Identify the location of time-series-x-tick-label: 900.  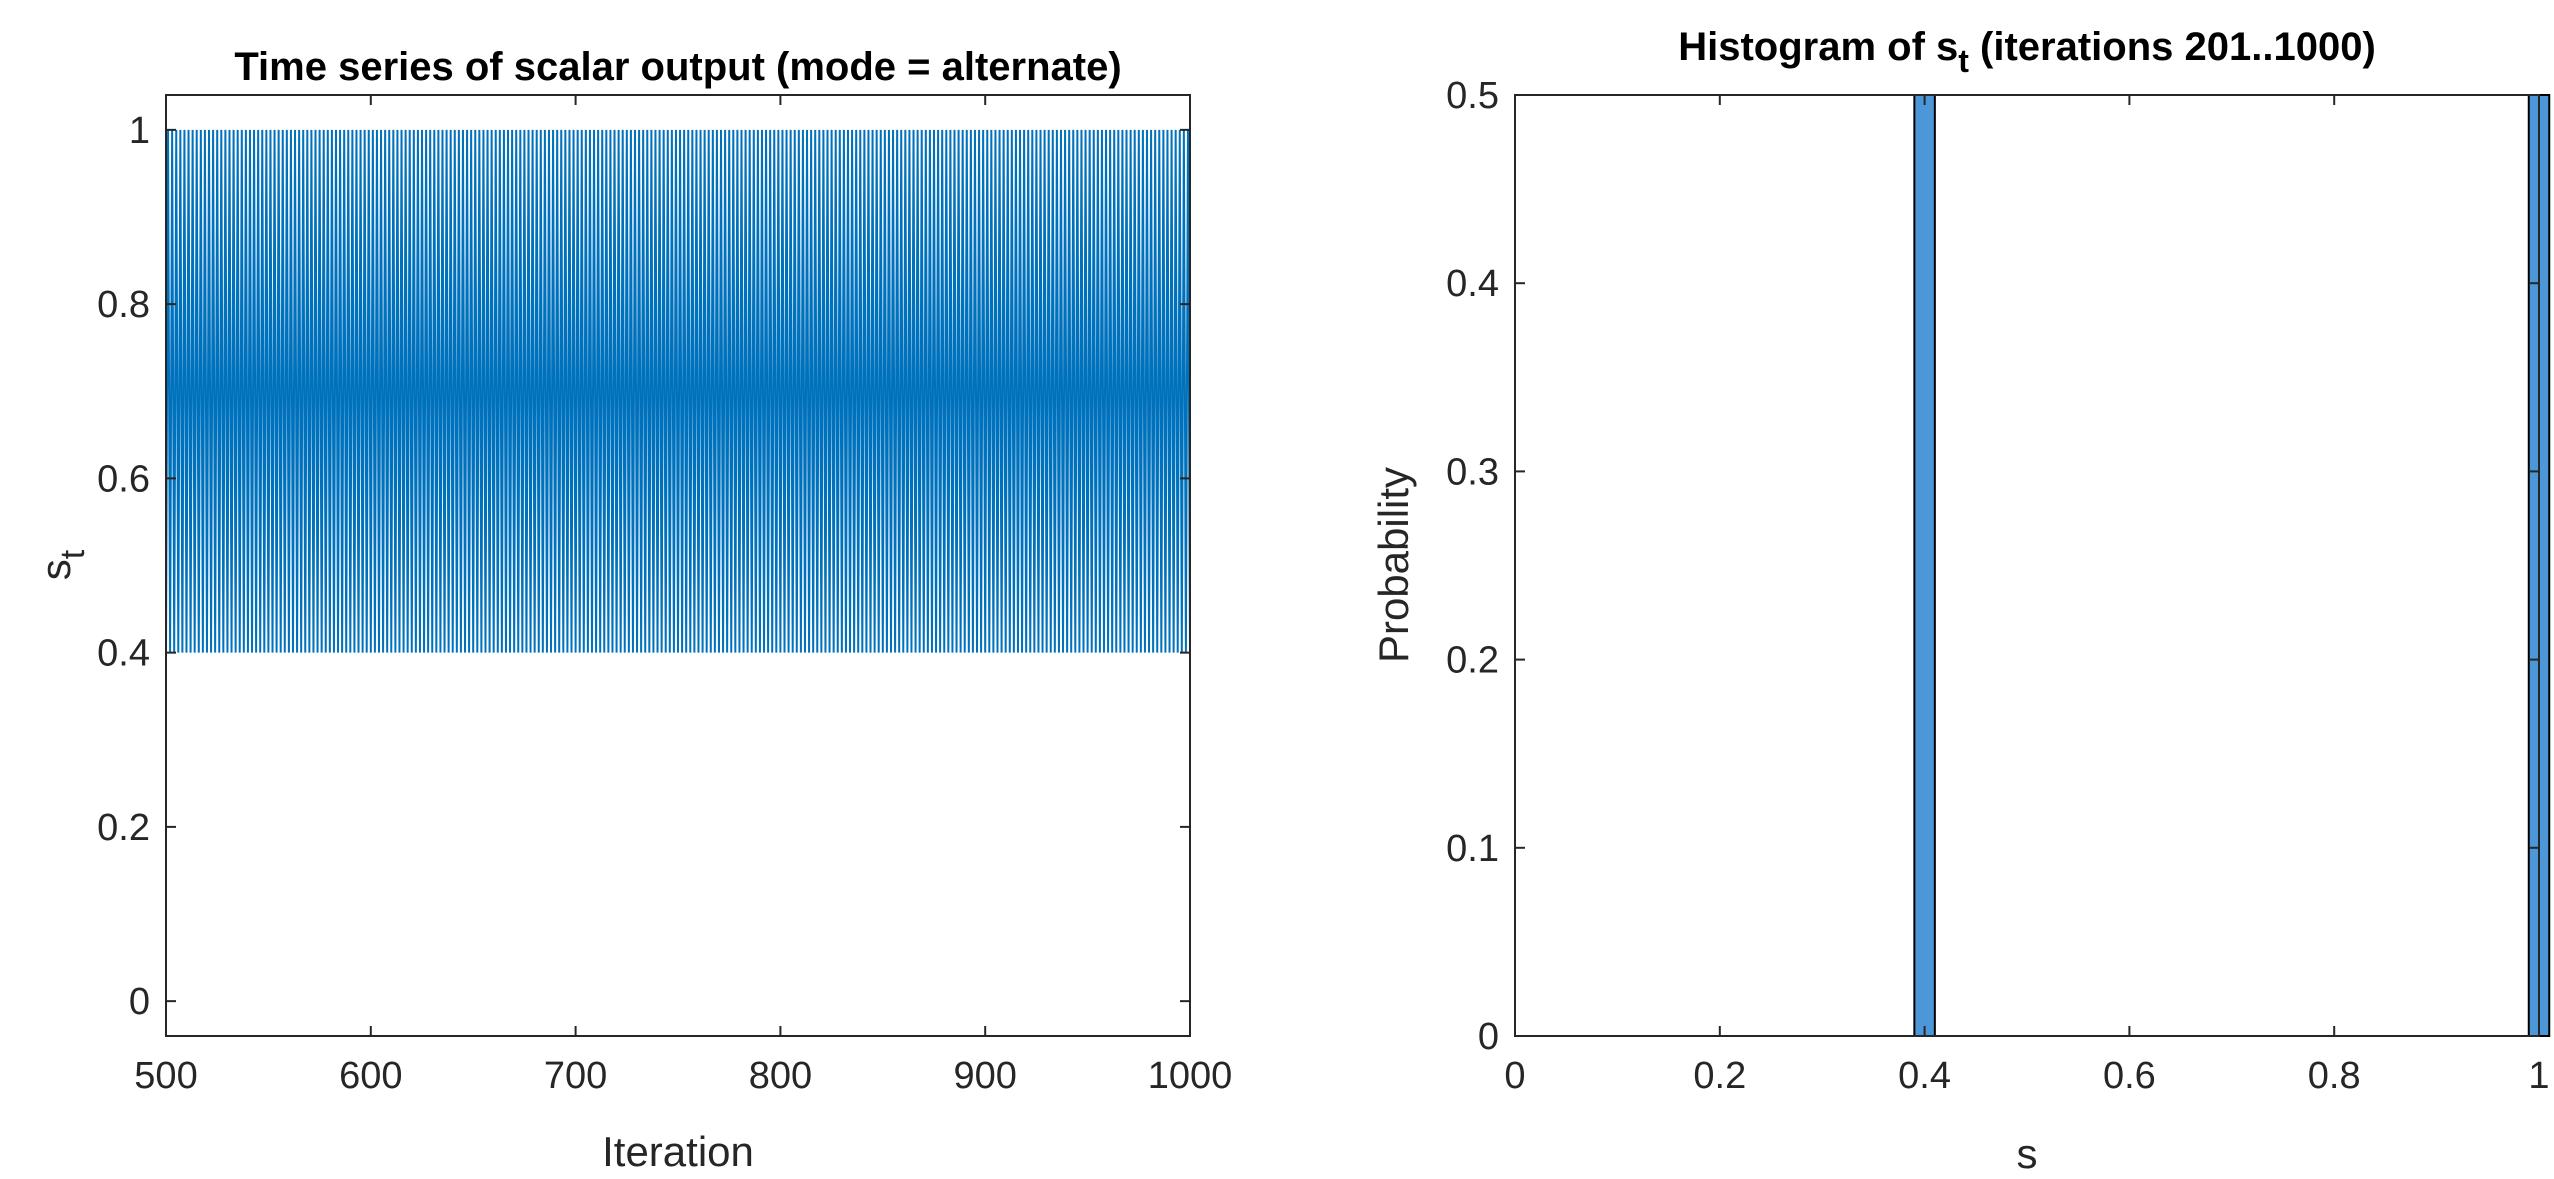
(984, 1076).